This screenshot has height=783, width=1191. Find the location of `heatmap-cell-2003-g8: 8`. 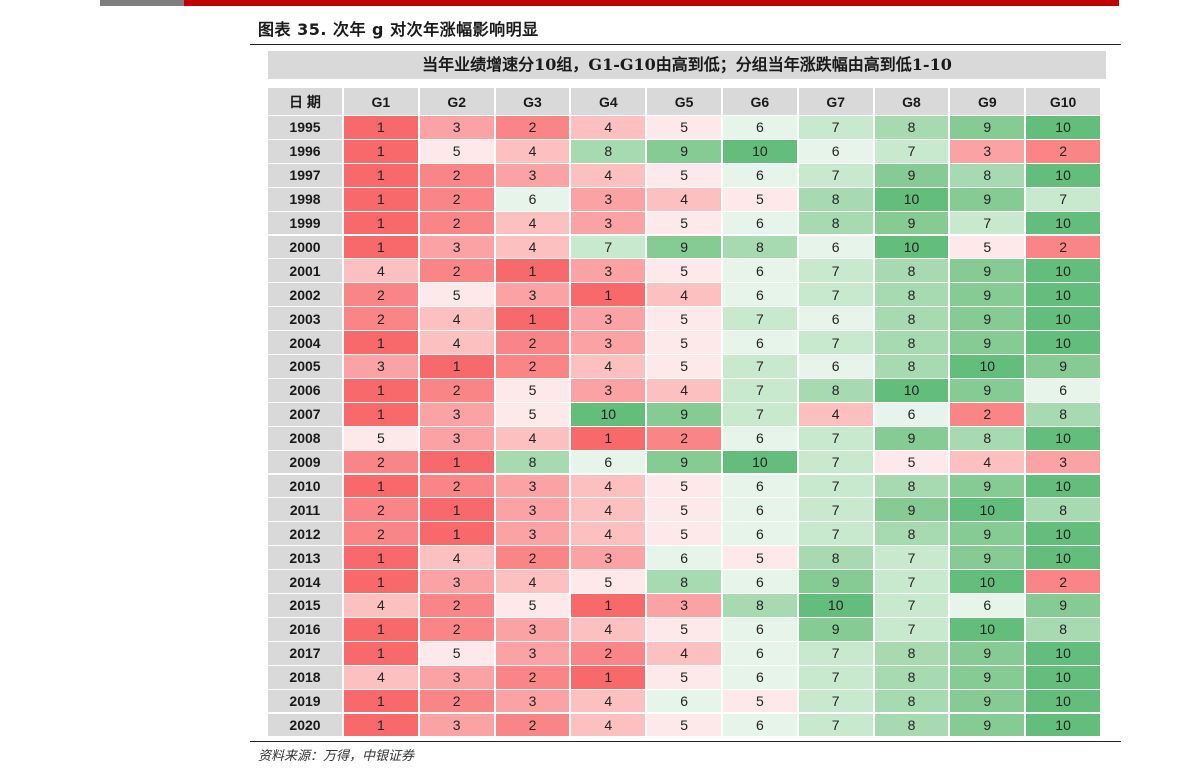

heatmap-cell-2003-g8: 8 is located at coordinates (912, 319).